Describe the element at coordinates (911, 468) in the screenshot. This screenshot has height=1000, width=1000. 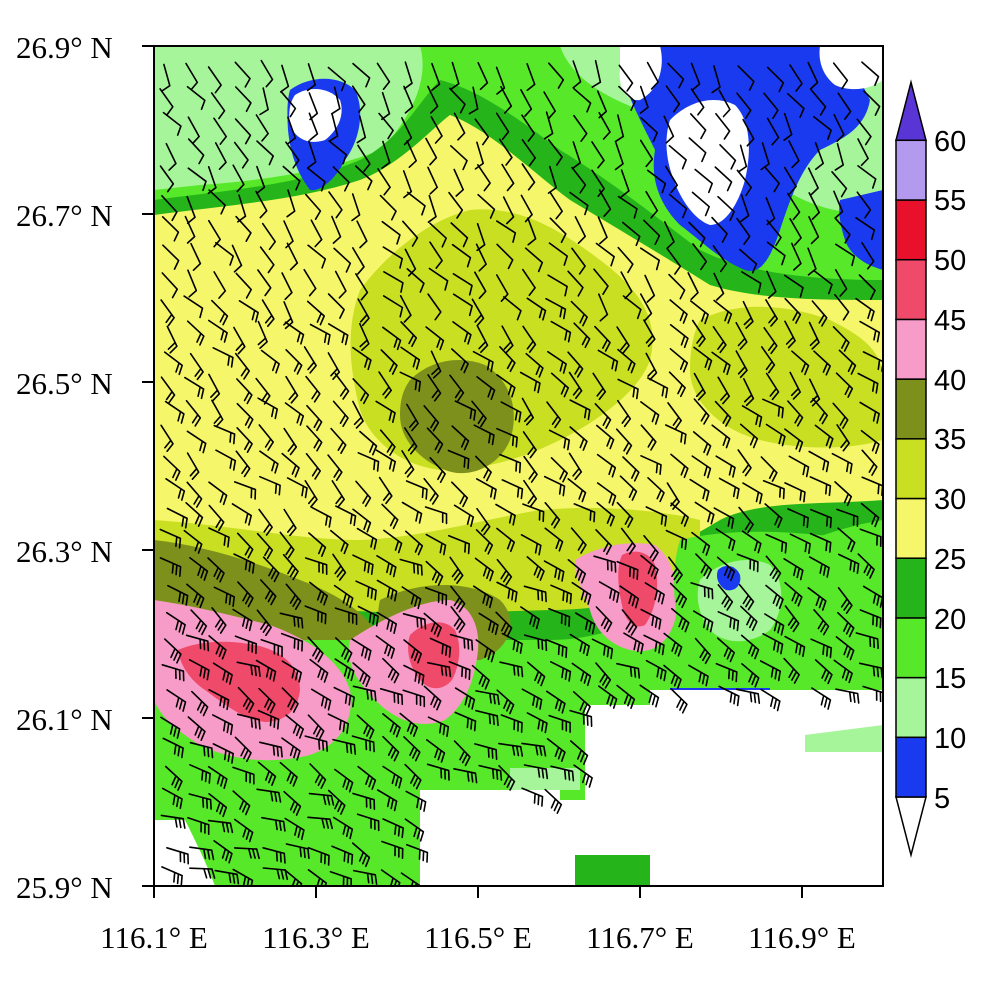
I see `colorbar-boxes` at that location.